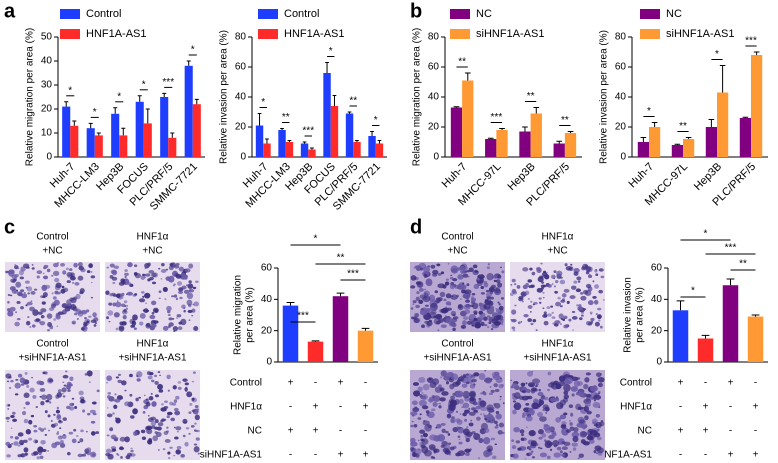 The image size is (778, 463). I want to click on legend-label: siHNF1A-AS1, so click(510, 34).